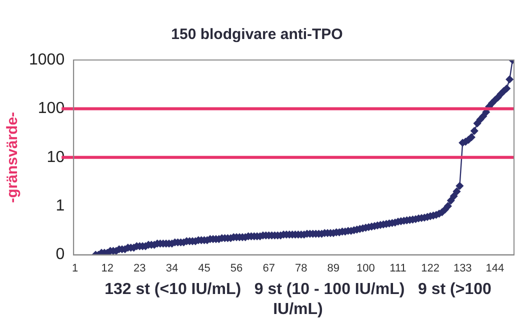 The width and height of the screenshot is (528, 336). What do you see at coordinates (75, 268) in the screenshot?
I see `x-tick-label: 1` at bounding box center [75, 268].